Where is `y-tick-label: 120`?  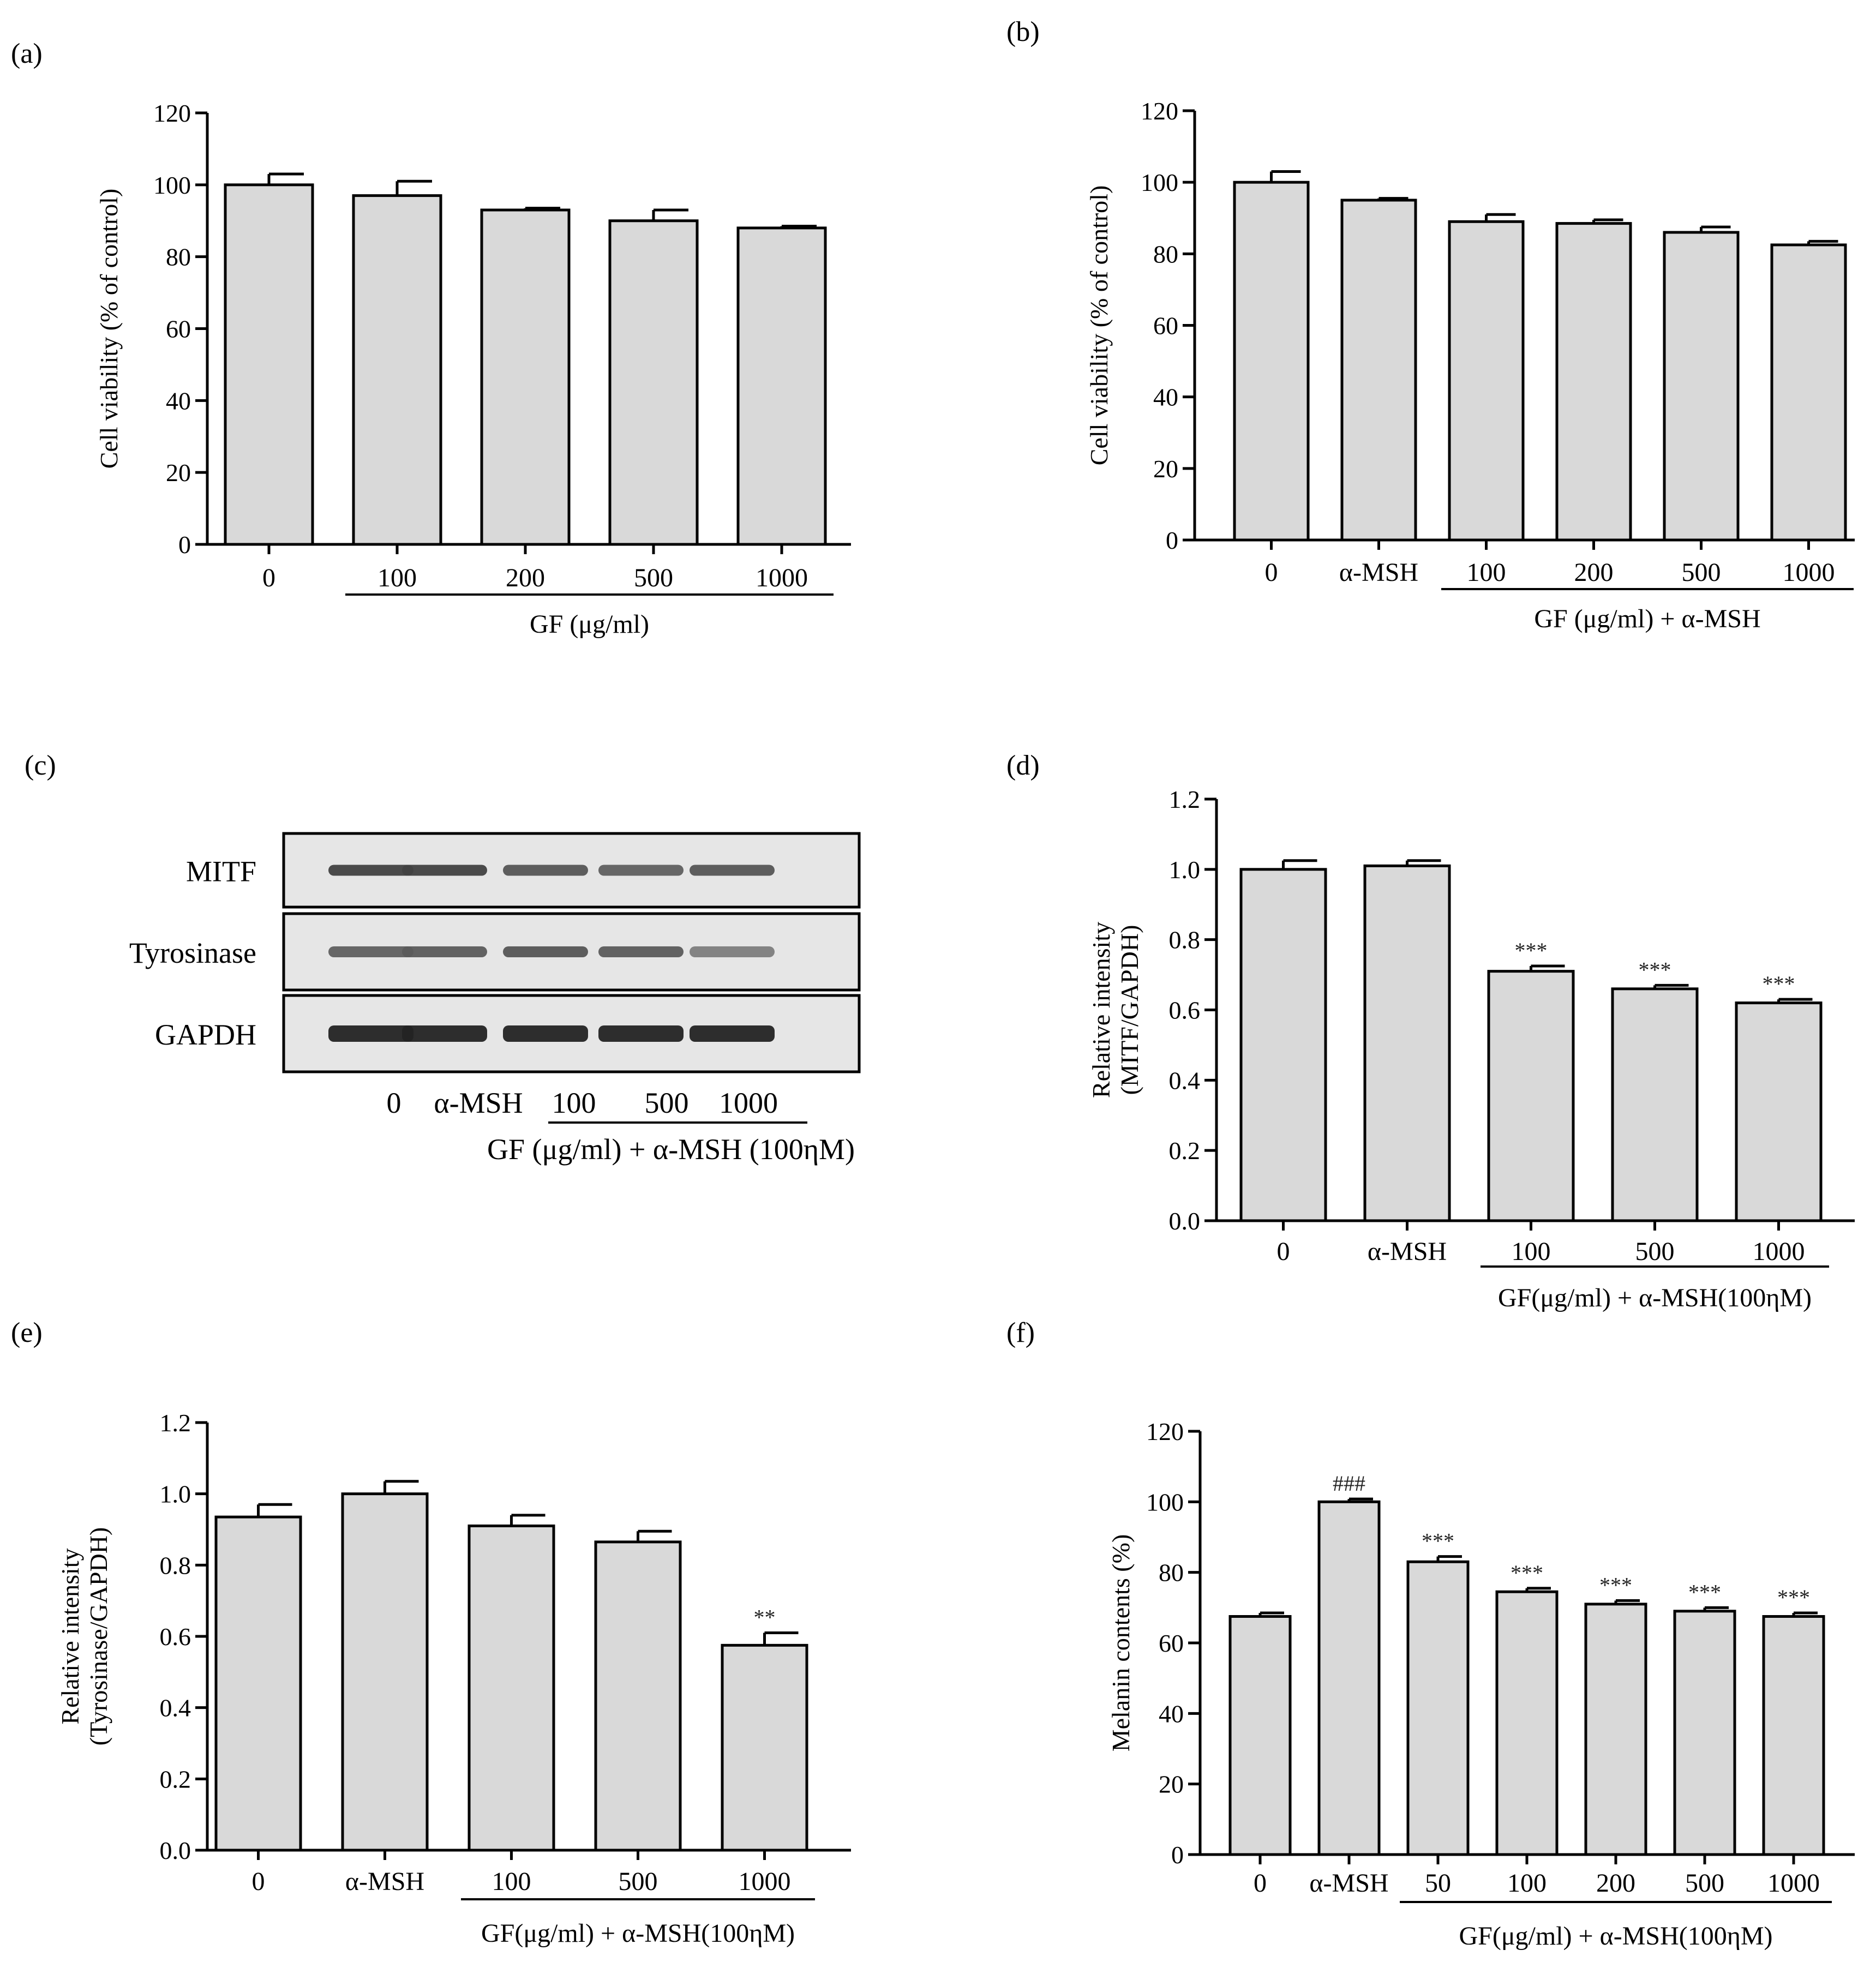
y-tick-label: 120 is located at coordinates (1165, 1431).